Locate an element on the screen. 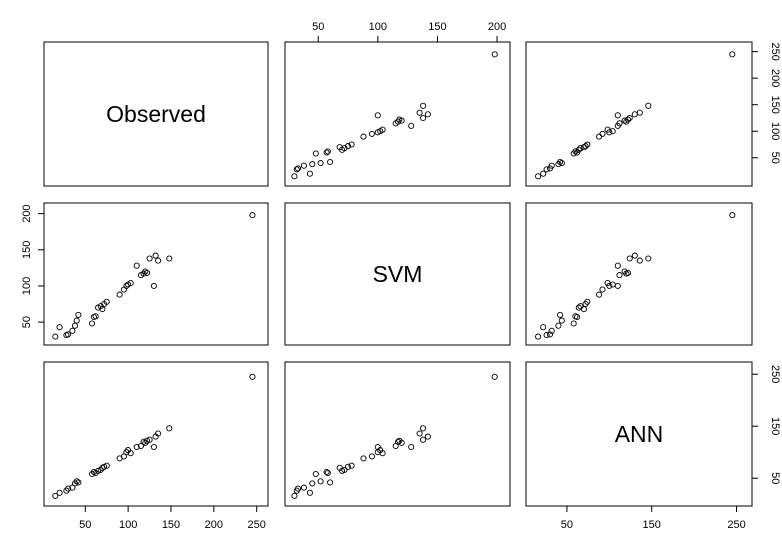 The image size is (782, 541). panel-frame-ann-vs-svm is located at coordinates (397, 434).